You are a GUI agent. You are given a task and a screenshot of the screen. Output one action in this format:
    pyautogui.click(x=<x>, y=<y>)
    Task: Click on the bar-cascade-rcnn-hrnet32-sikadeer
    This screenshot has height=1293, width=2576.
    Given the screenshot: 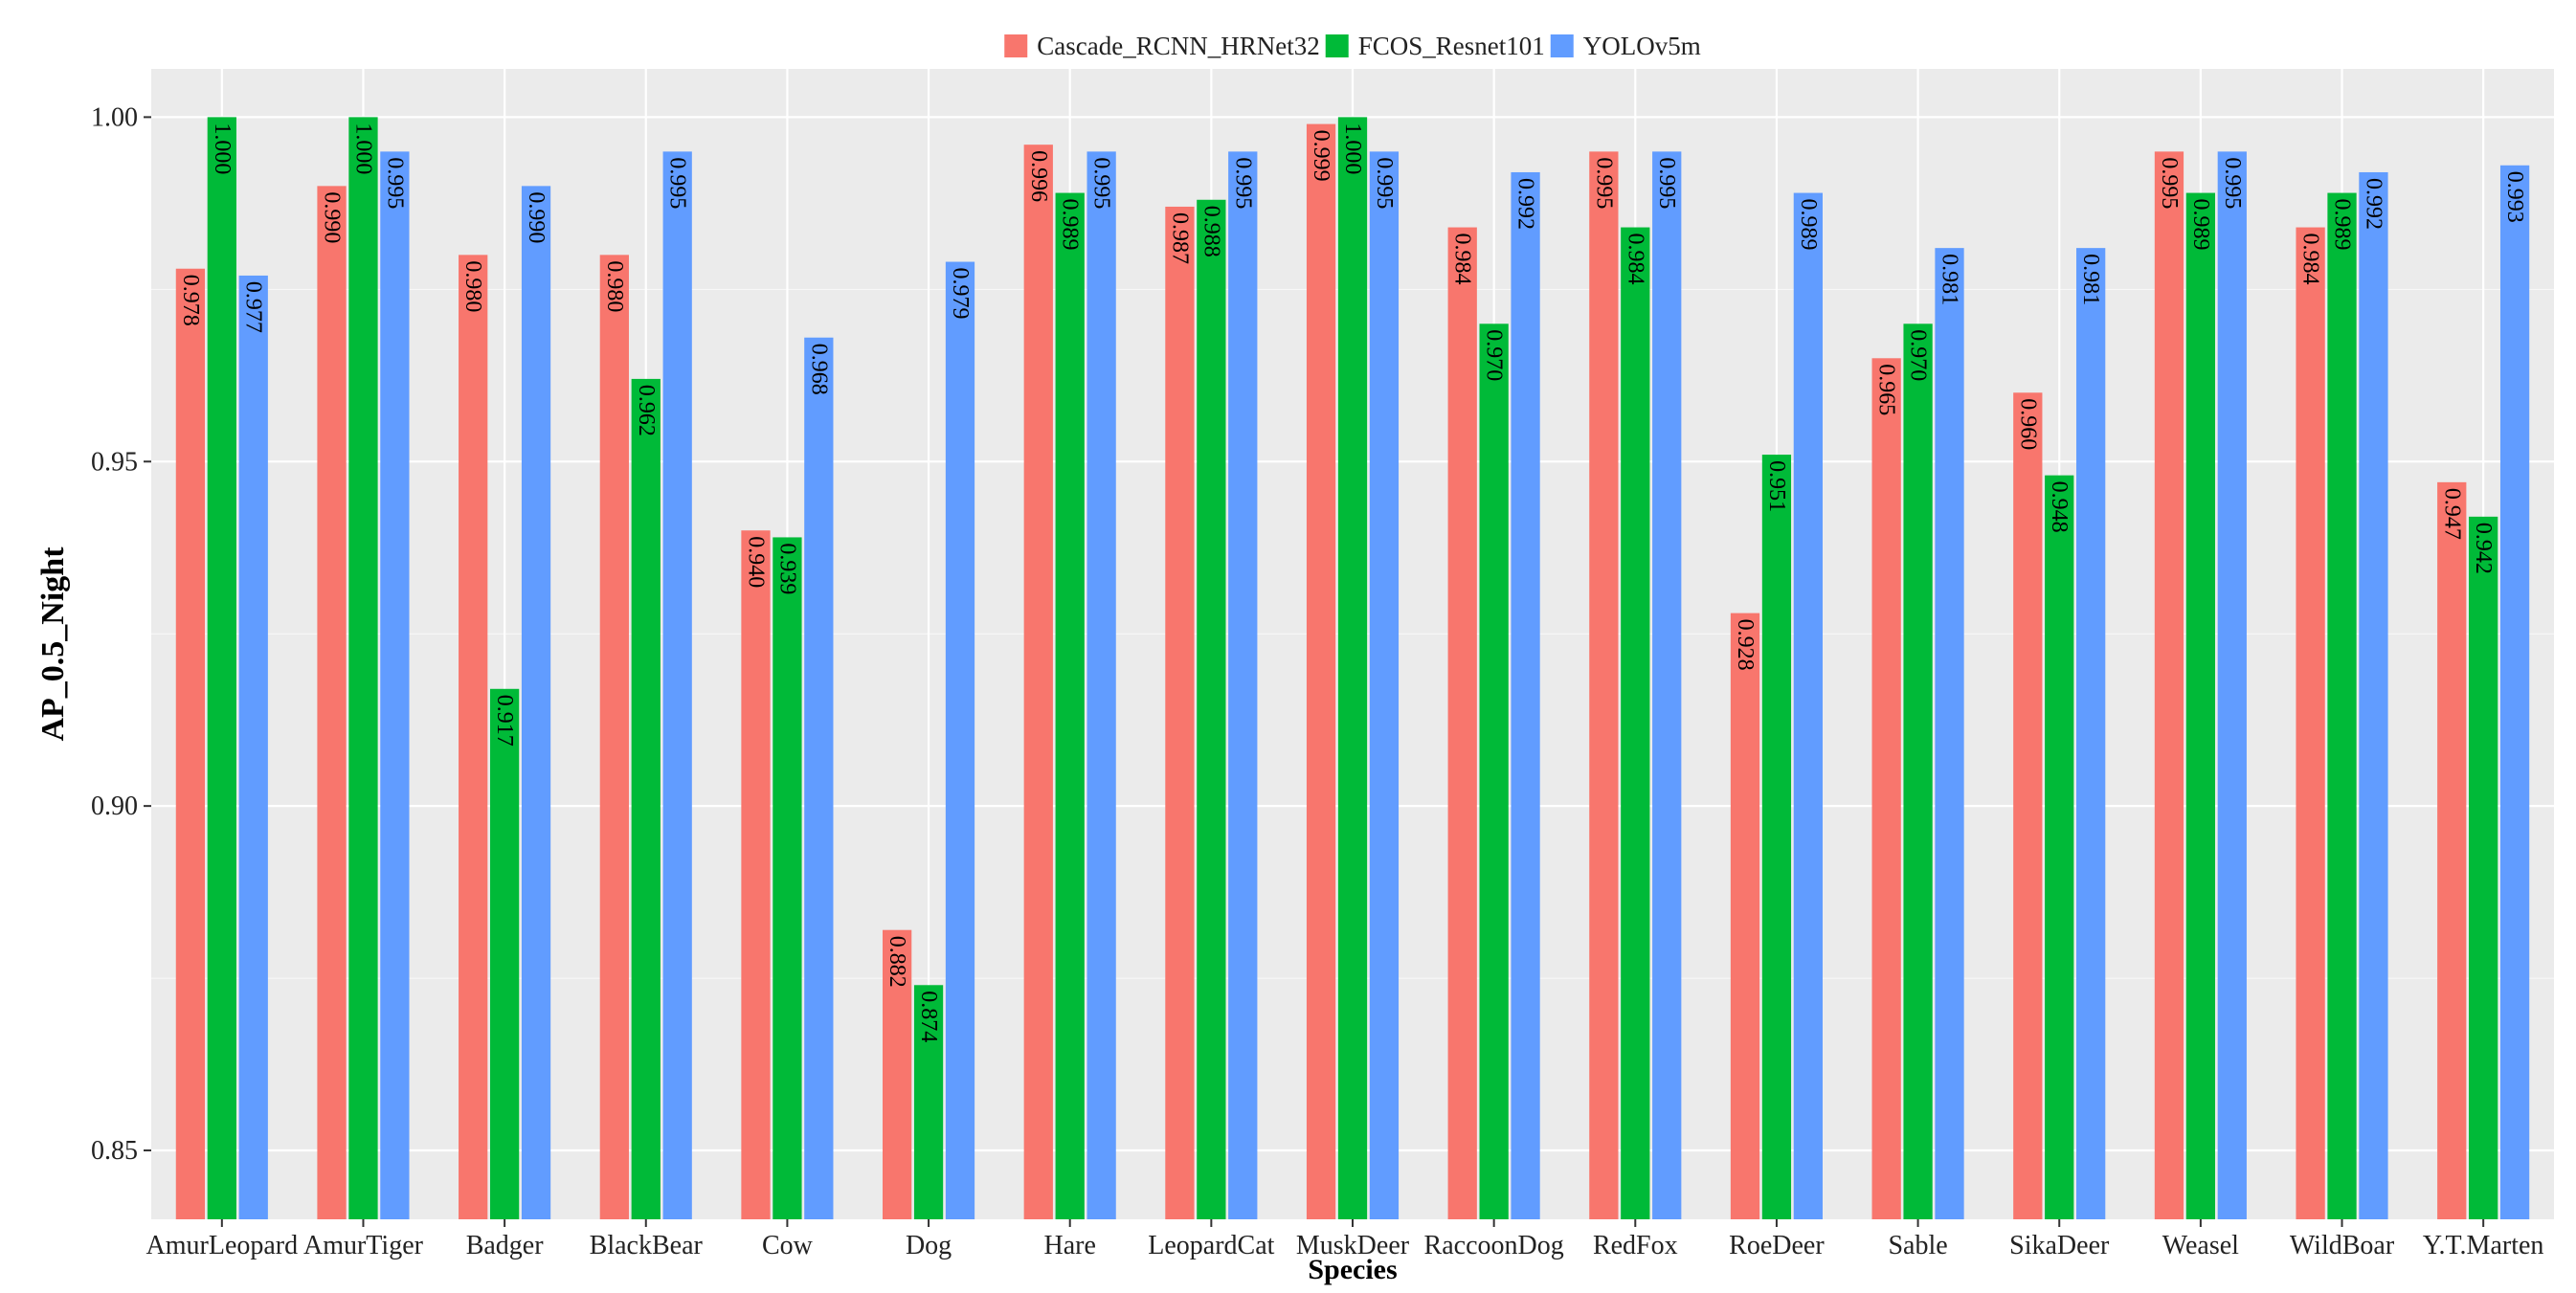 What is the action you would take?
    pyautogui.click(x=2028, y=805)
    